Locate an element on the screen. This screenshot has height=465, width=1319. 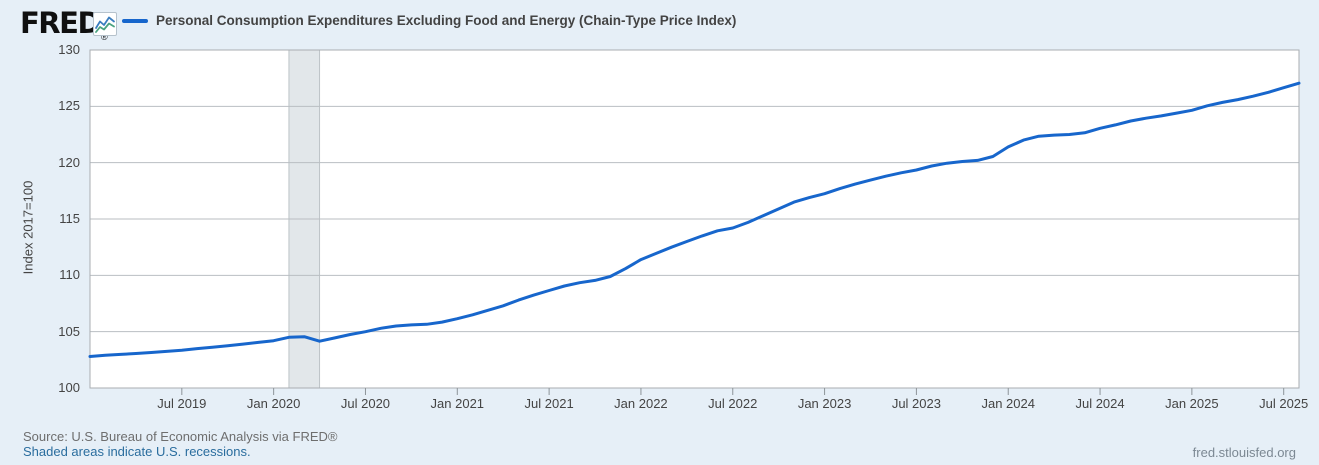
x-tick-label: Jul 2025 is located at coordinates (1284, 403).